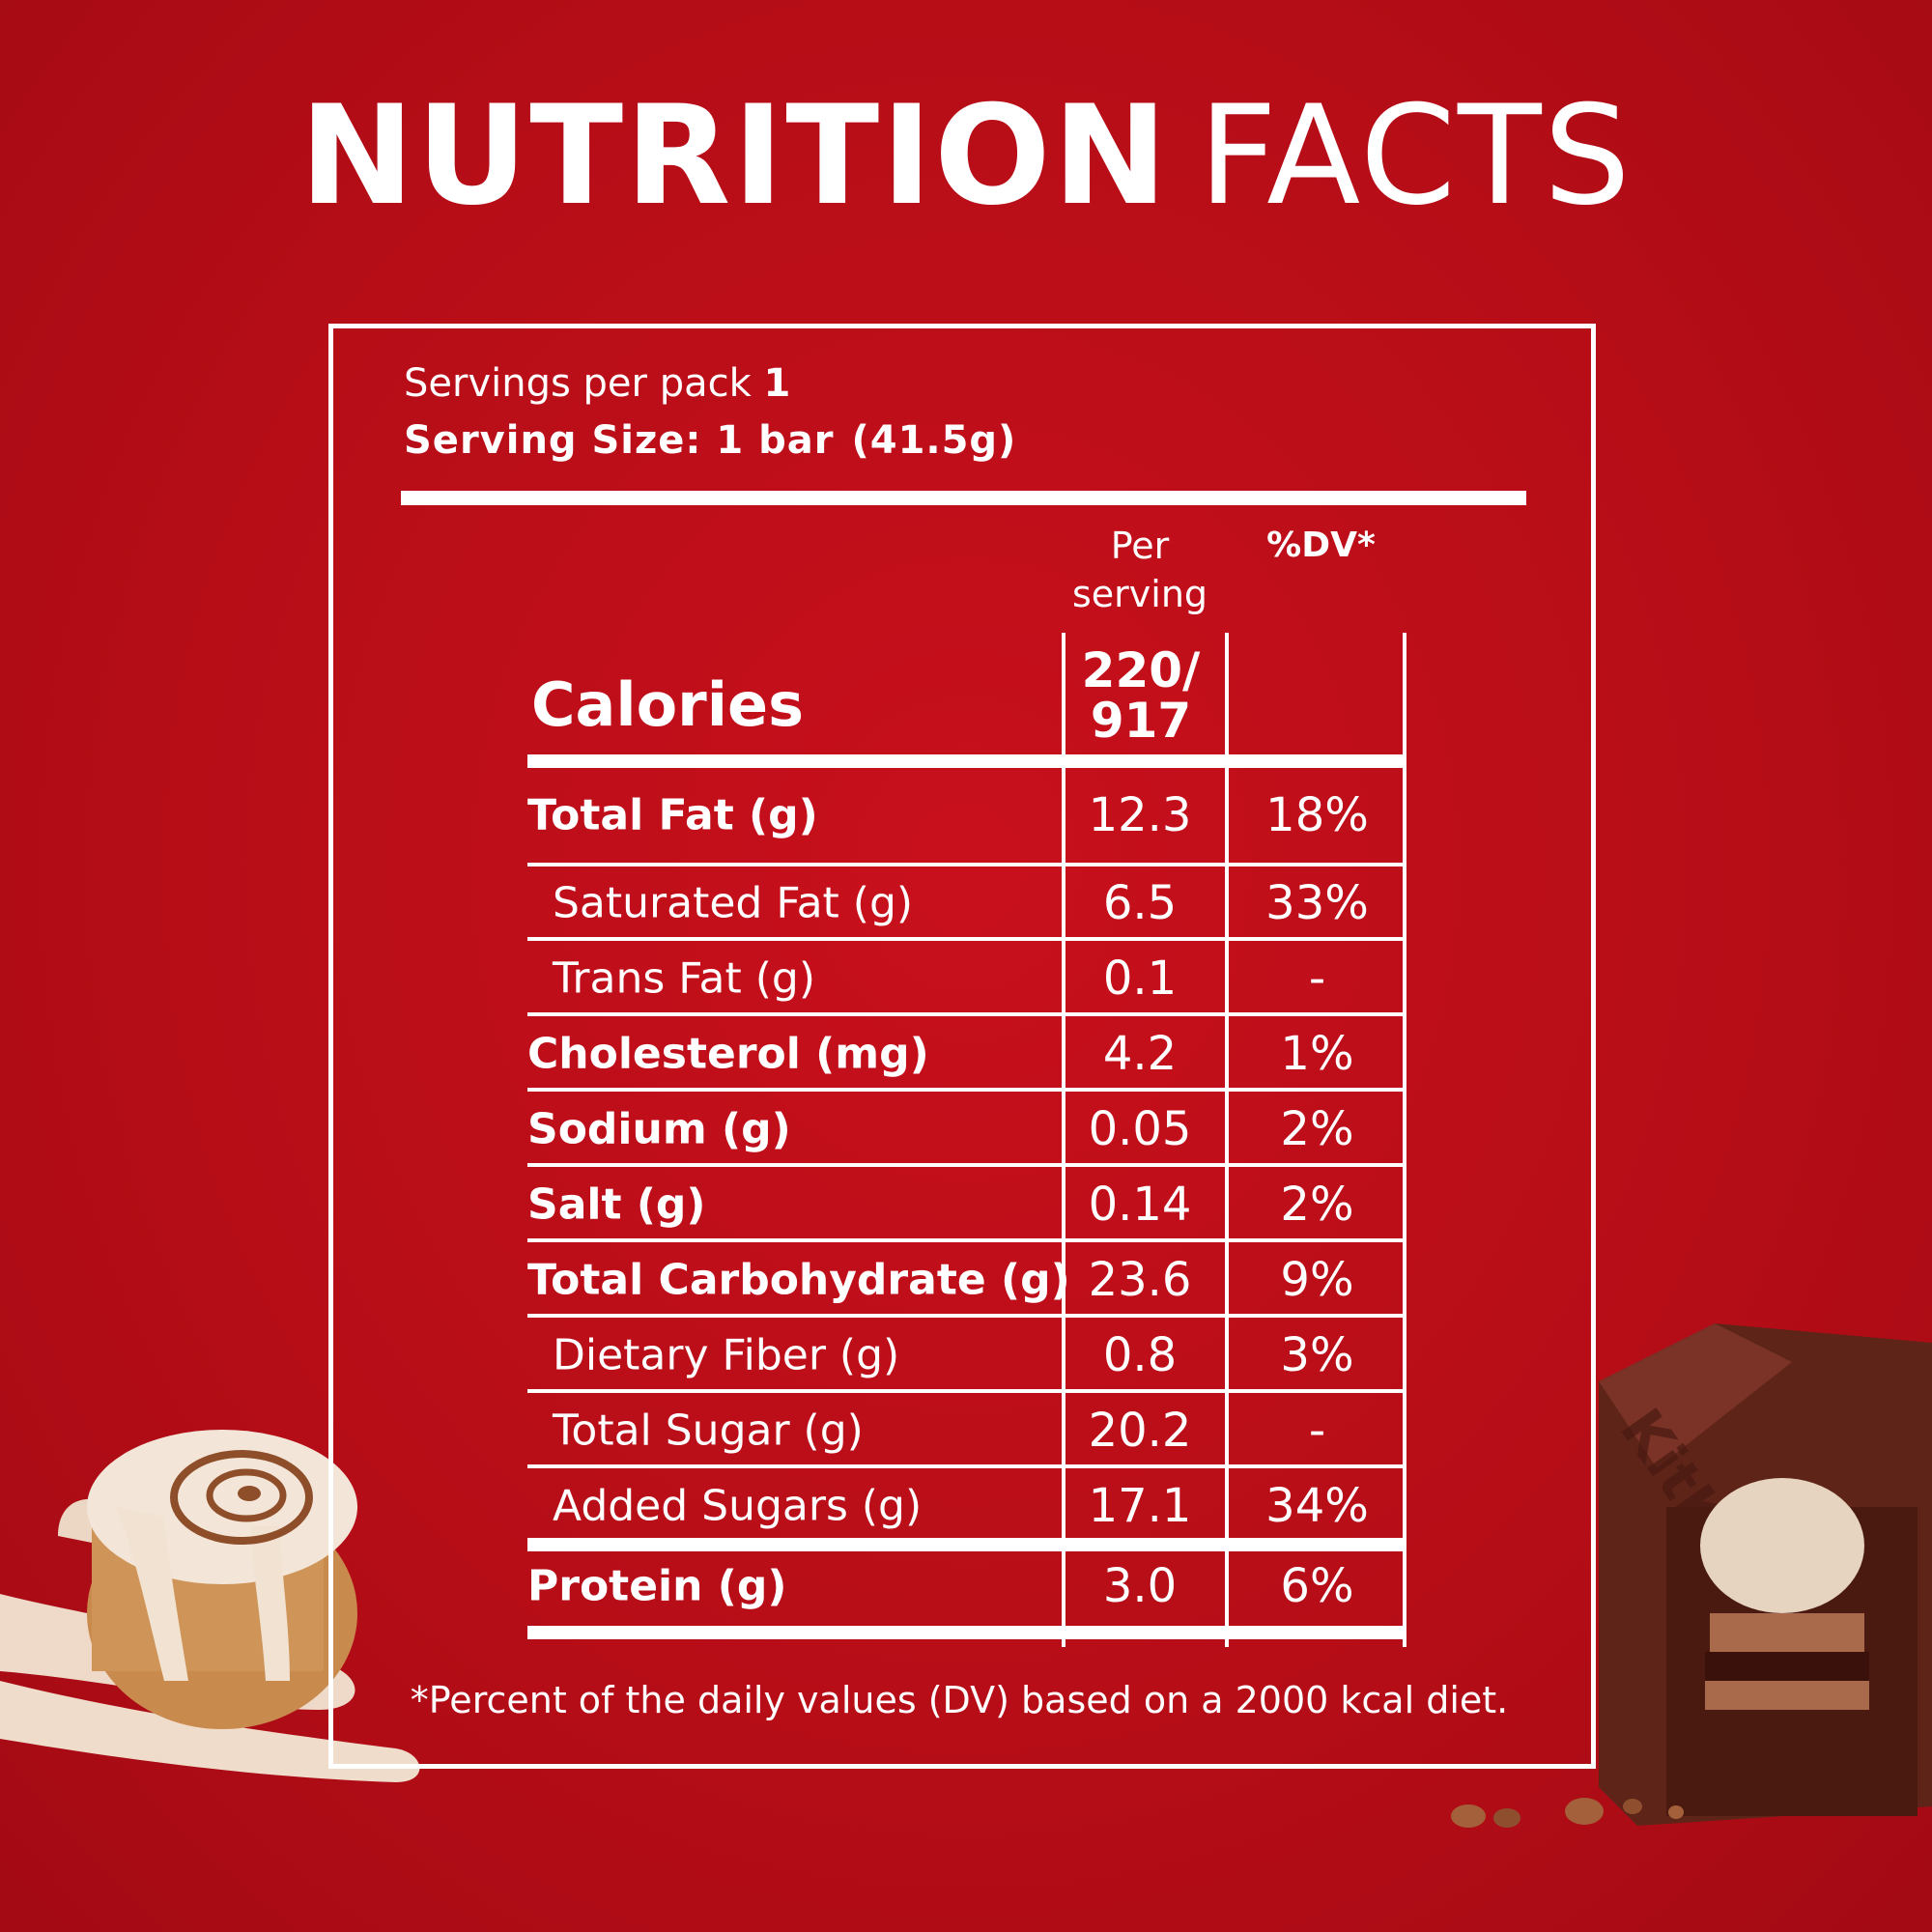 Image resolution: width=1932 pixels, height=1932 pixels. Describe the element at coordinates (798, 1279) in the screenshot. I see `nutrient-label: Total Carbohydrate (g)` at that location.